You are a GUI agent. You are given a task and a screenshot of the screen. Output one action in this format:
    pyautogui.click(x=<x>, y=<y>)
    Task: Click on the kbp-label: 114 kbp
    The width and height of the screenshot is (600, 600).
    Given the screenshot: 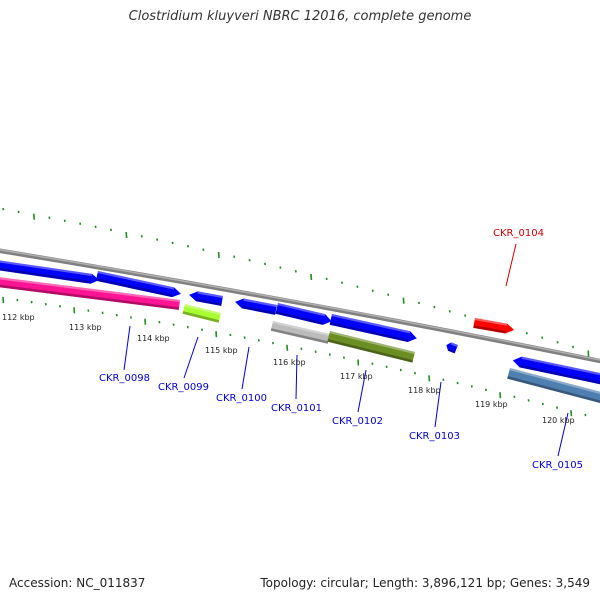 What is the action you would take?
    pyautogui.click(x=153, y=338)
    